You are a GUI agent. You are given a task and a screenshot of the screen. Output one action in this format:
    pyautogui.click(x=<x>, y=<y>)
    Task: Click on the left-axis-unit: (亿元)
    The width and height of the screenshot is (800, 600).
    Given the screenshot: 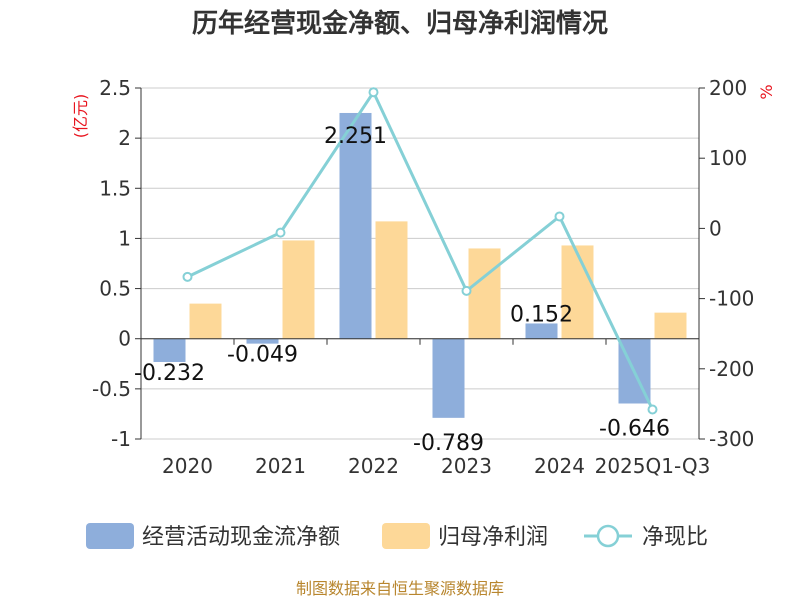 What is the action you would take?
    pyautogui.click(x=80, y=116)
    